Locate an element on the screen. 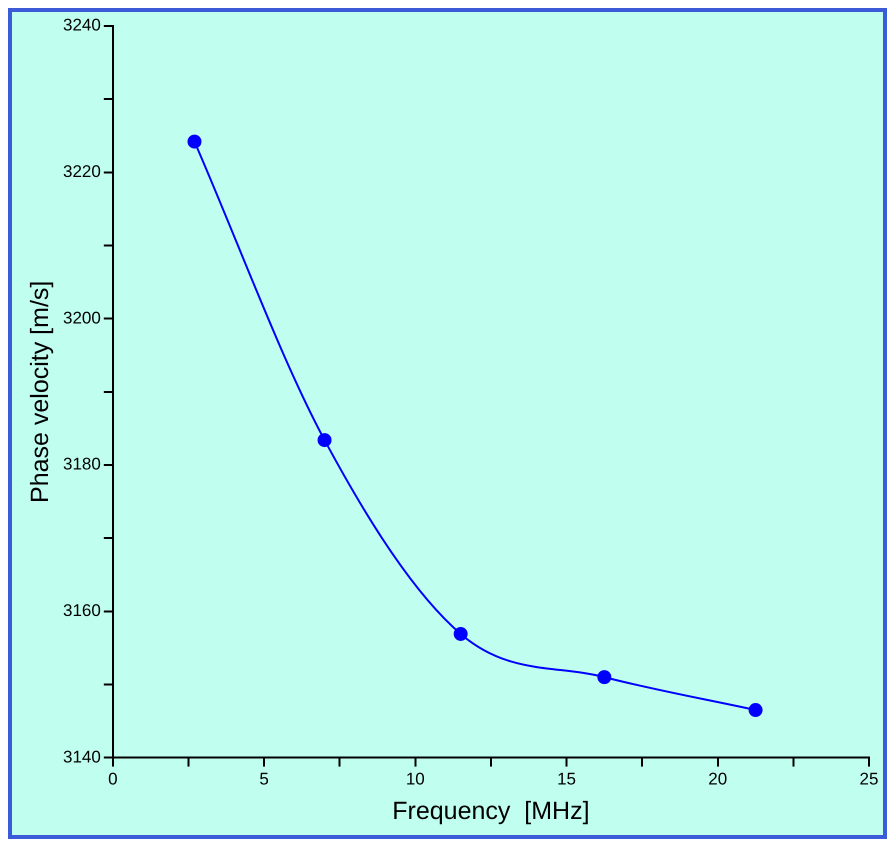 The width and height of the screenshot is (895, 847). y-tick-label: 3200 is located at coordinates (81, 318).